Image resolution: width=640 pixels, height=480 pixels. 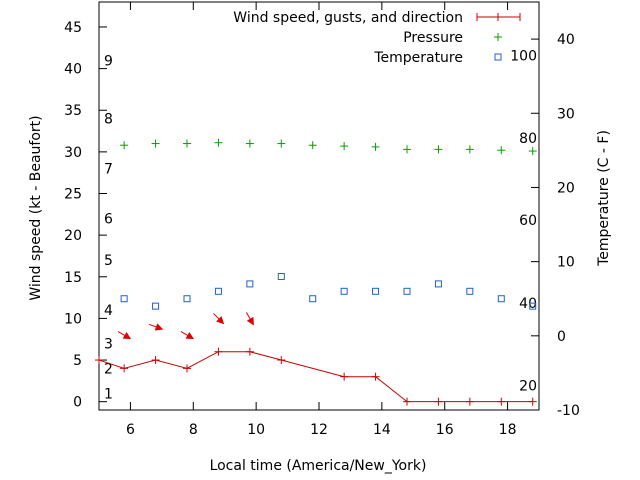 What do you see at coordinates (318, 466) in the screenshot?
I see `x-axis-label: Local time (America/New_York)` at bounding box center [318, 466].